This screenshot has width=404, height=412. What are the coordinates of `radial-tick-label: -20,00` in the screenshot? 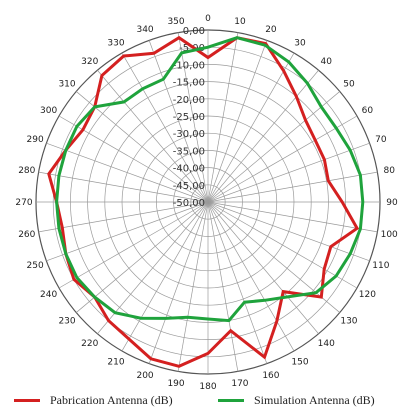 It's located at (189, 100).